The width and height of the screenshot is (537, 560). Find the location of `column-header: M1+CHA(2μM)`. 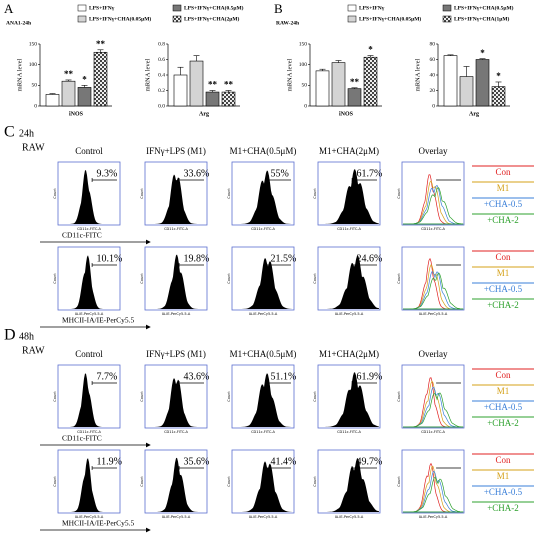

column-header: M1+CHA(2μM) is located at coordinates (349, 151).